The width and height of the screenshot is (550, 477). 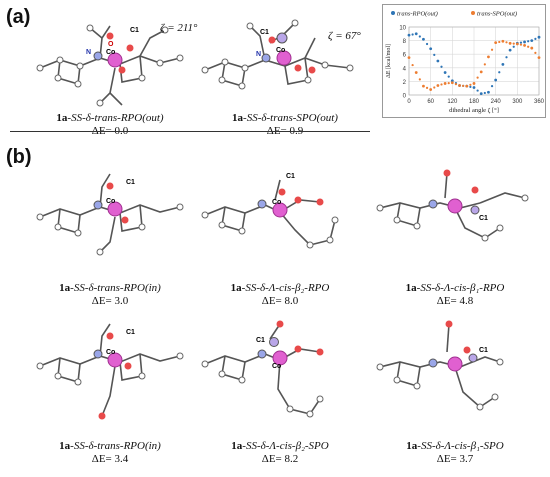 What do you see at coordinates (455, 453) in the screenshot?
I see `caption-8: 1a-SS-δ-Λ-cis-β₁-SPO ΔE= 3.7` at bounding box center [455, 453].